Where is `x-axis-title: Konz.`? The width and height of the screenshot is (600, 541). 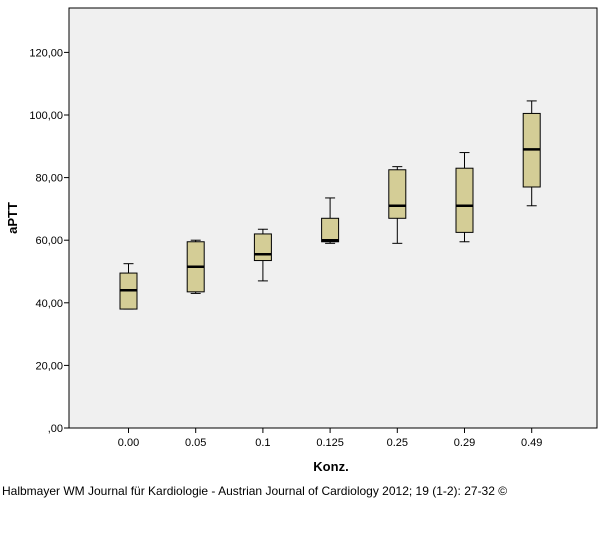
x-axis-title: Konz. is located at coordinates (330, 466).